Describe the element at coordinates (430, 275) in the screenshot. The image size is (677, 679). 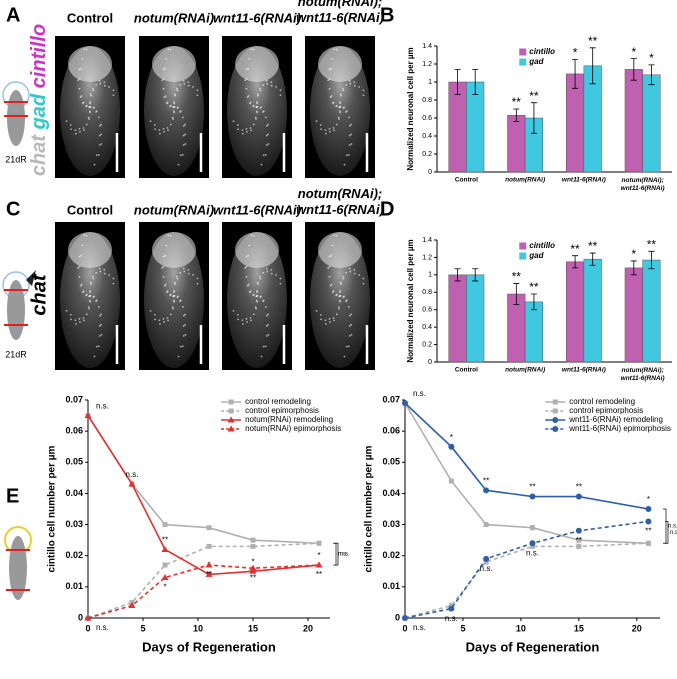
I see `y-tick-label: 1` at that location.